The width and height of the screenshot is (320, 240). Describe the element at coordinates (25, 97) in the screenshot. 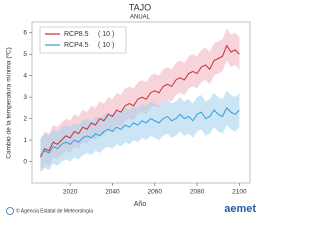

I see `y-tick-label: 3` at that location.